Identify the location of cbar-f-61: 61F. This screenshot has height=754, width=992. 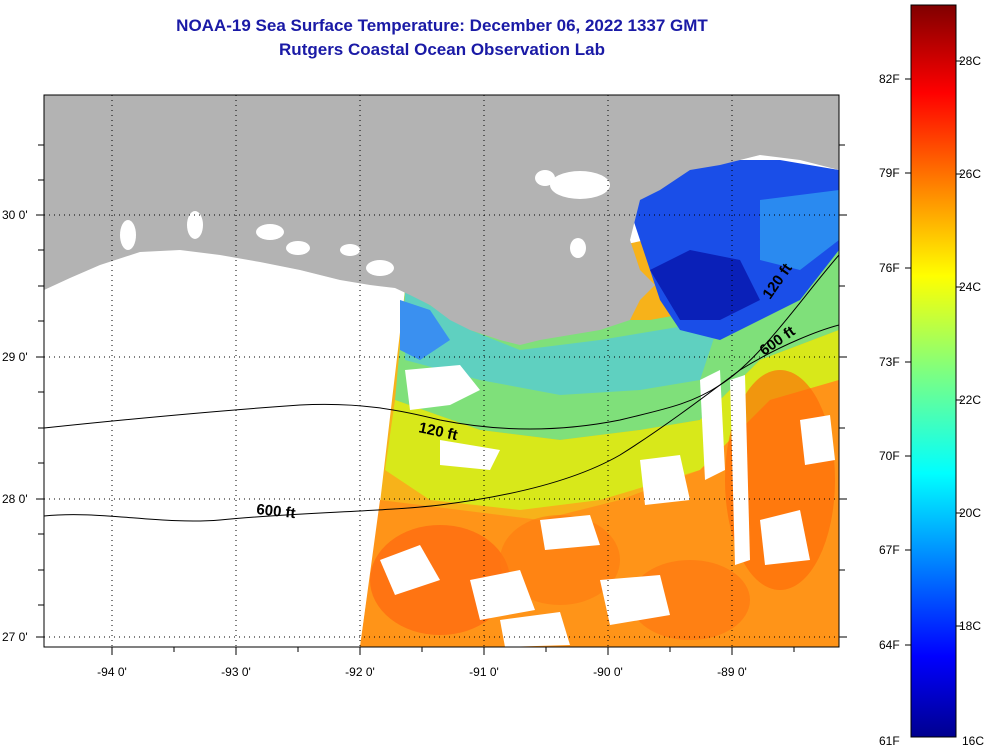
(889, 741).